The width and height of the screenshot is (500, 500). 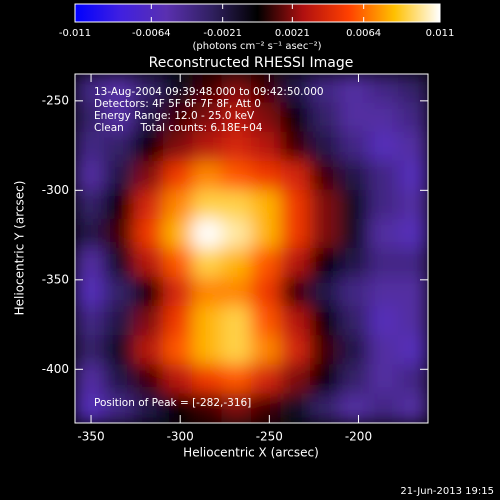 What do you see at coordinates (20, 248) in the screenshot?
I see `y-axis-label: Heliocentric Y (arcsec)` at bounding box center [20, 248].